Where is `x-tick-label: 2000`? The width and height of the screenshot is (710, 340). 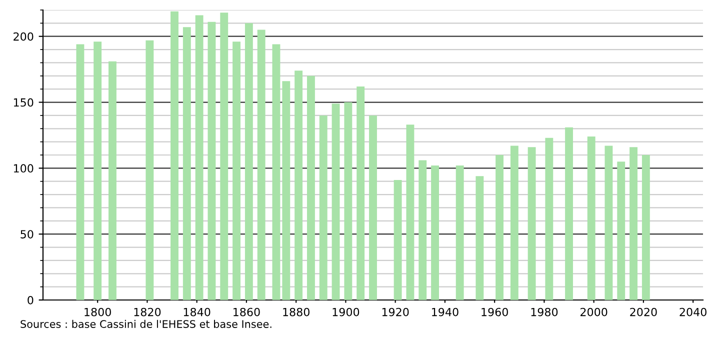
x-tick-label: 2000 is located at coordinates (594, 312).